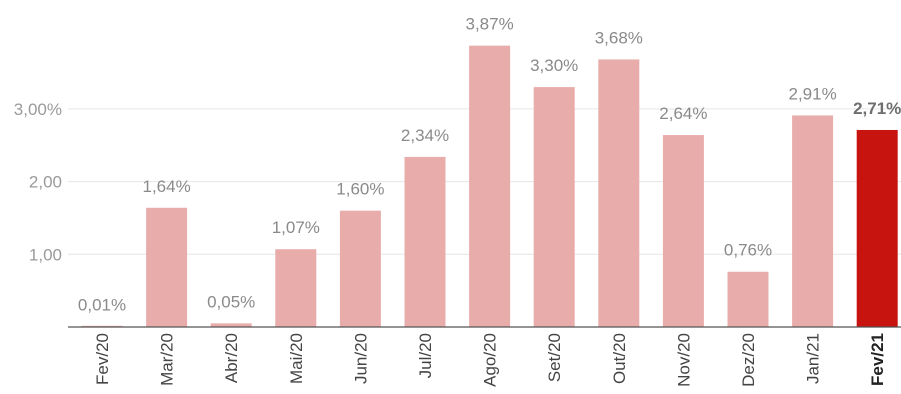 This screenshot has height=394, width=901. Describe the element at coordinates (296, 227) in the screenshot. I see `data-label: 1,07%` at that location.